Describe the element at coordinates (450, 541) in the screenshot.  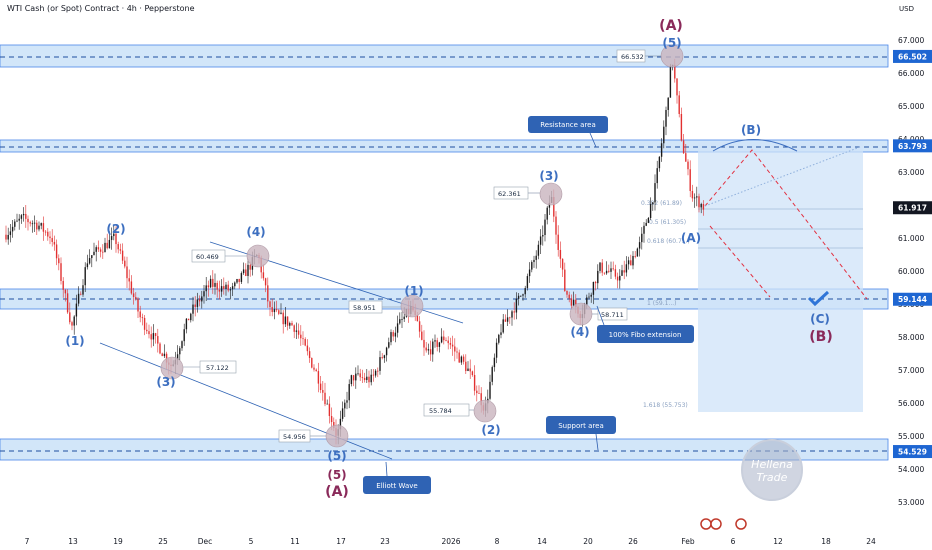
I see `time-axis: 7 13 19 25 Dec 5 11 17 23 2026 8 14 20 26 Feb 6 12 18 24` at that location.